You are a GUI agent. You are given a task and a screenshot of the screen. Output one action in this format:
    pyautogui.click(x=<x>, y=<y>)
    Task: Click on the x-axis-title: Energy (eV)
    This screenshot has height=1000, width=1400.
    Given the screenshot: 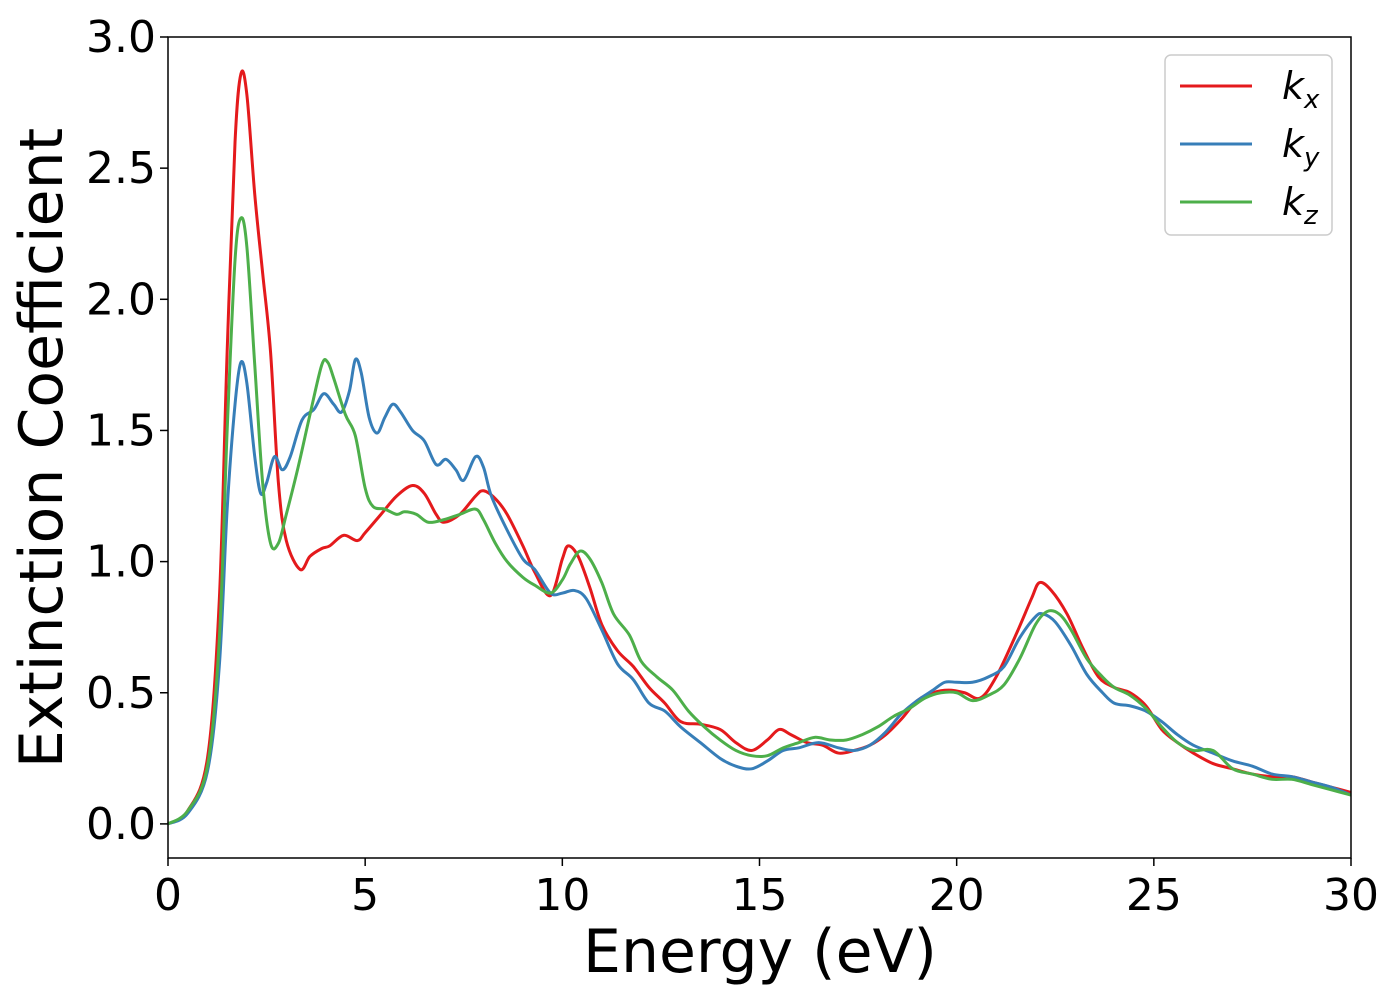 What is the action you would take?
    pyautogui.click(x=760, y=952)
    